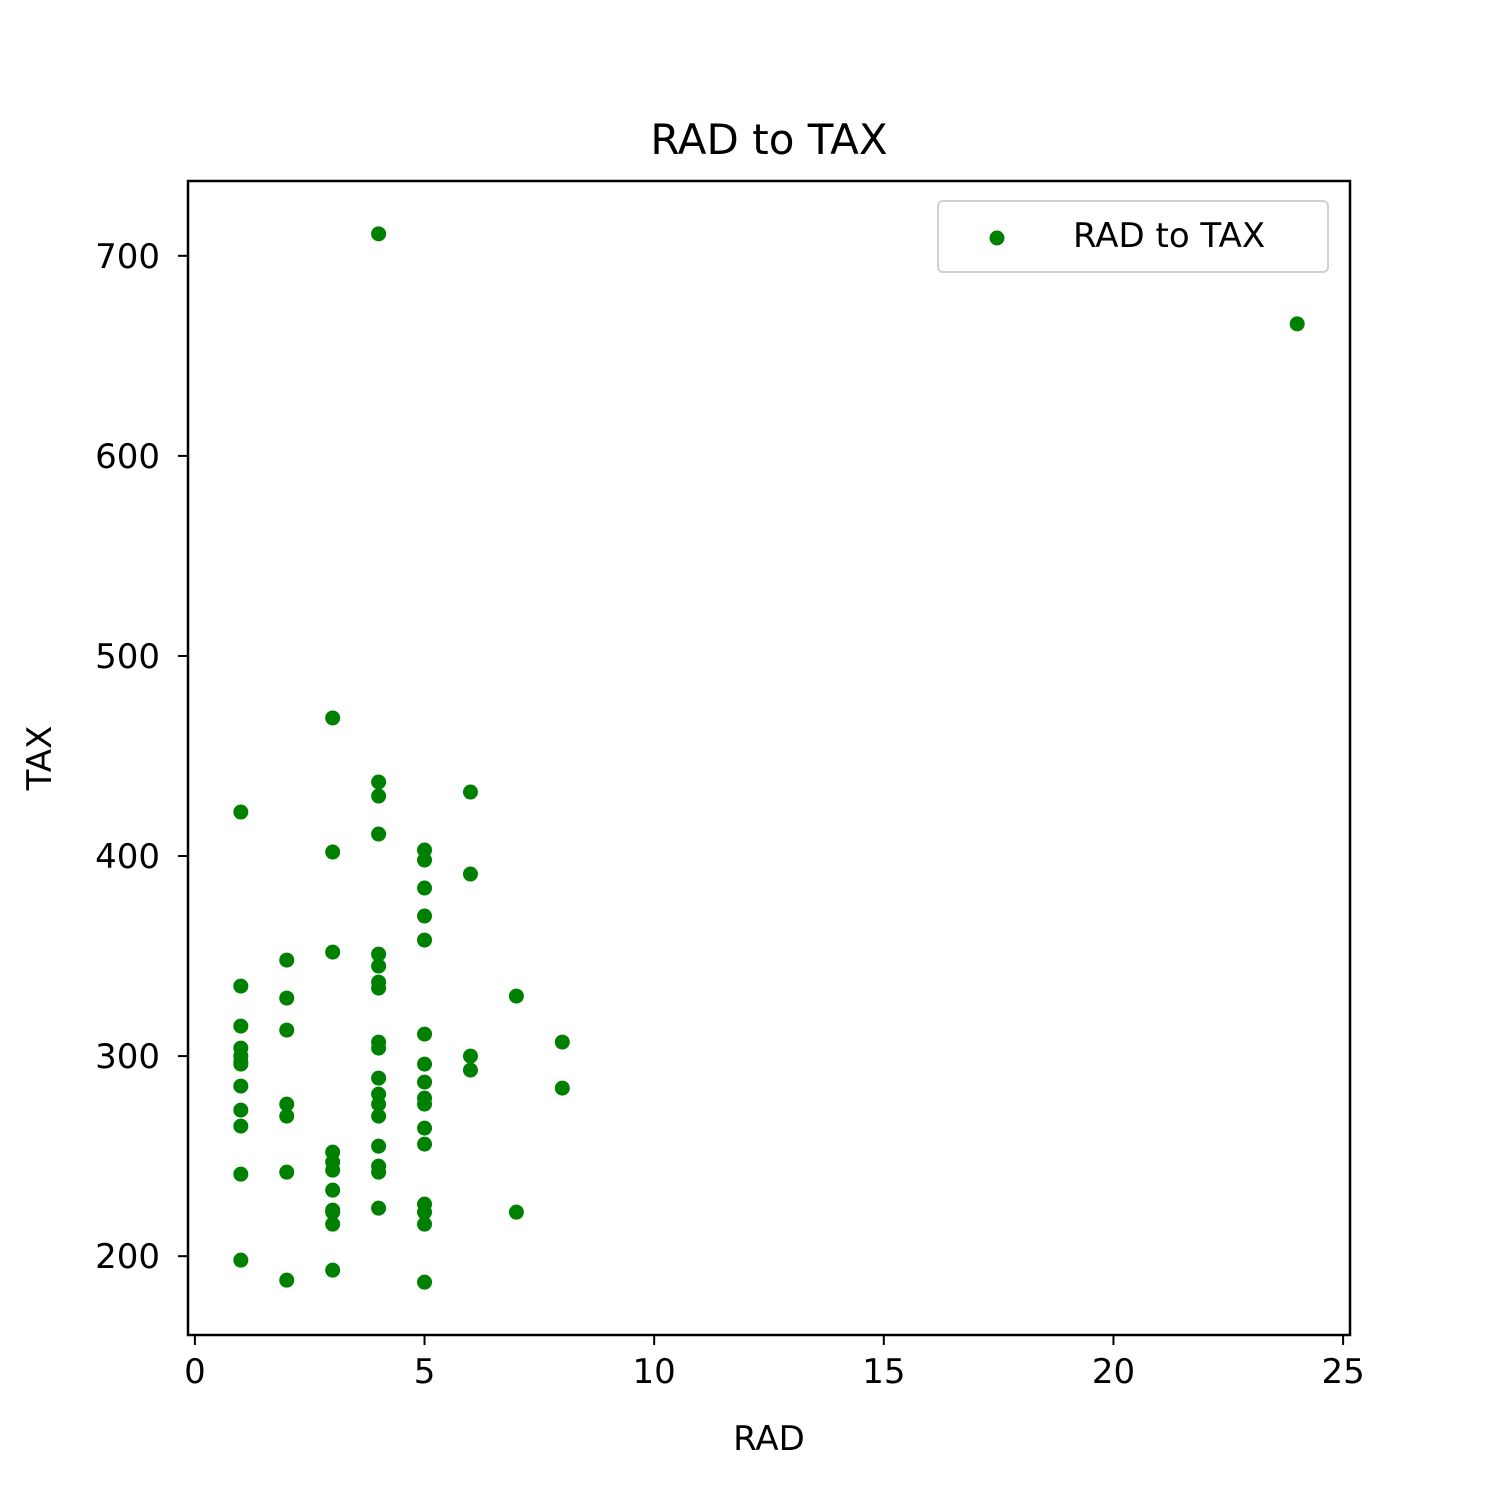  I want to click on x-tick-label: 5, so click(425, 1372).